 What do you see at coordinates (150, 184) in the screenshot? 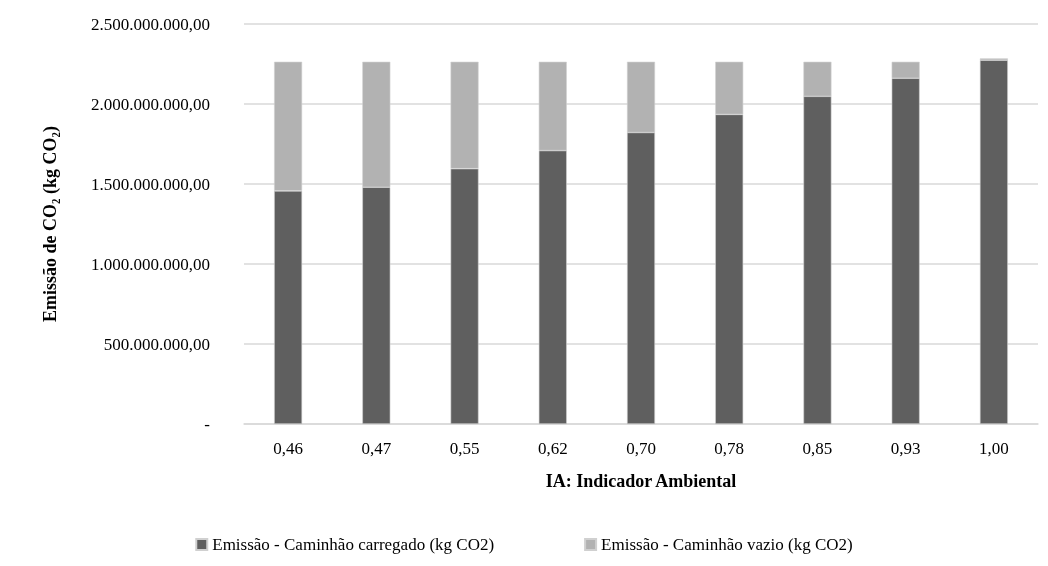
I see `y-tick-label: 1.500.000.000,00` at bounding box center [150, 184].